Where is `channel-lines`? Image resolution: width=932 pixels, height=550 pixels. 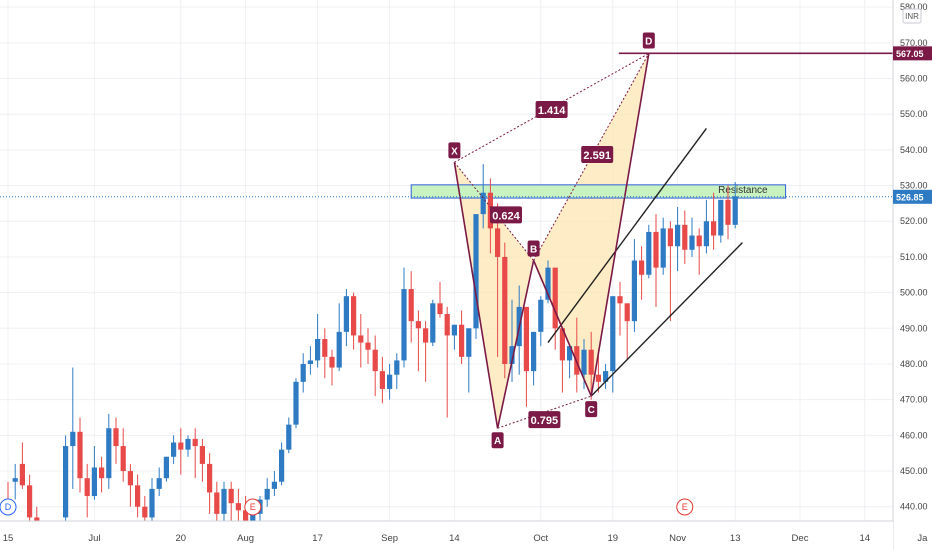
channel-lines is located at coordinates (645, 262).